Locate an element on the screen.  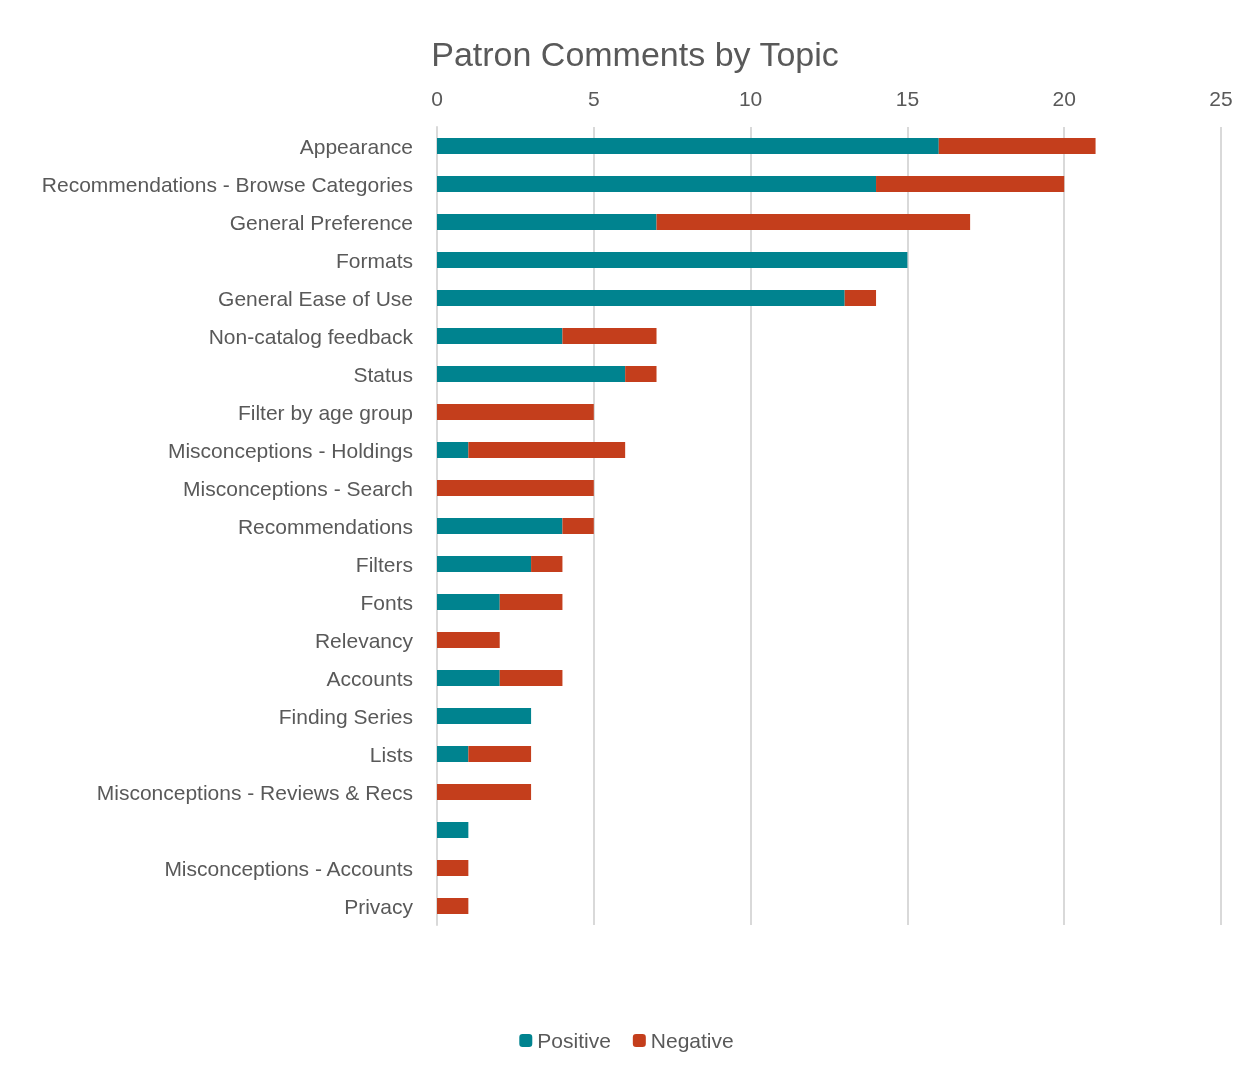
x-tick-label: 5 is located at coordinates (593, 98).